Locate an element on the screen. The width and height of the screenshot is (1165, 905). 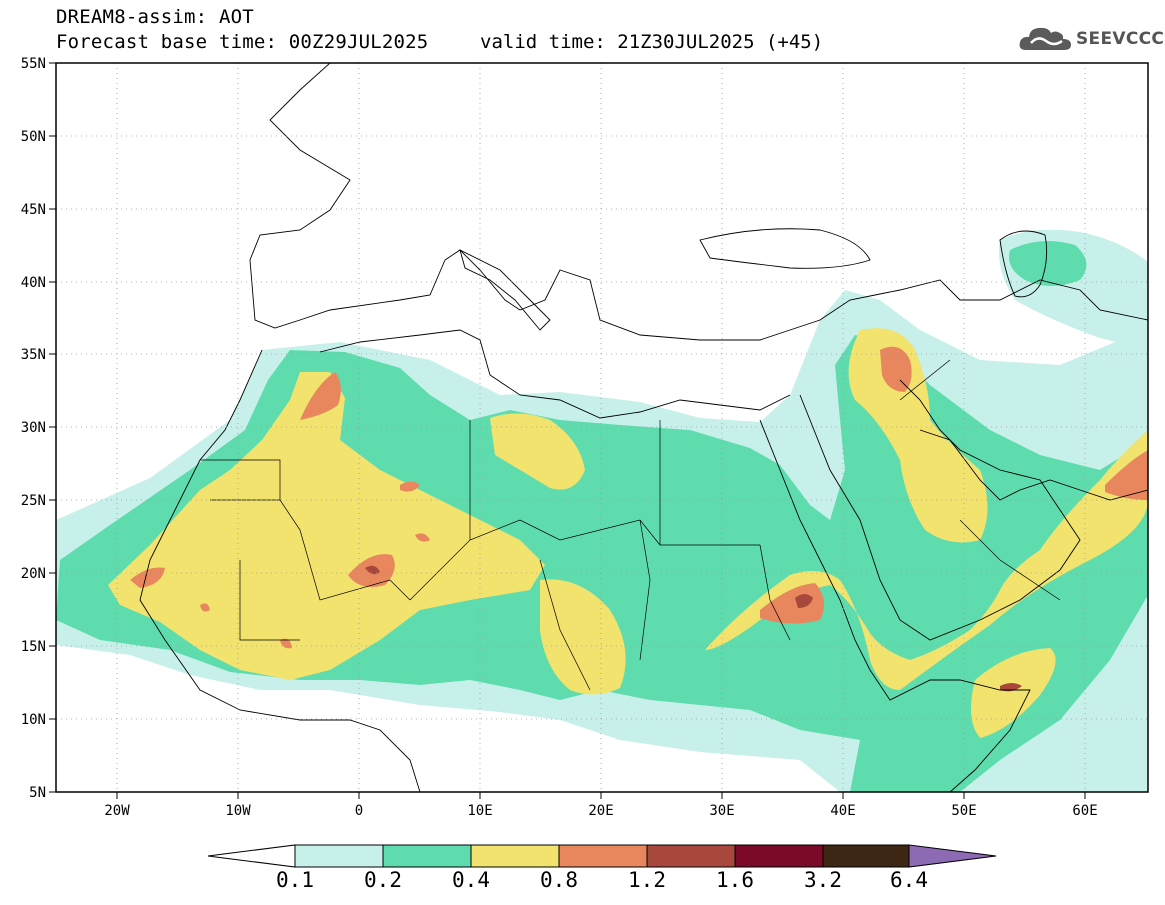
lat-label: 20N is located at coordinates (33, 574).